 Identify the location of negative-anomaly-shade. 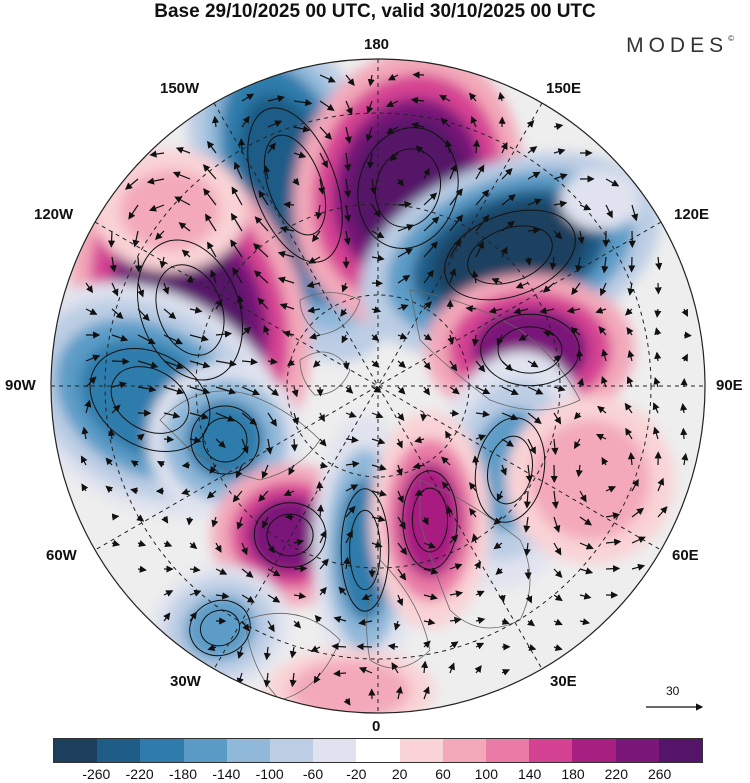
(220, 628).